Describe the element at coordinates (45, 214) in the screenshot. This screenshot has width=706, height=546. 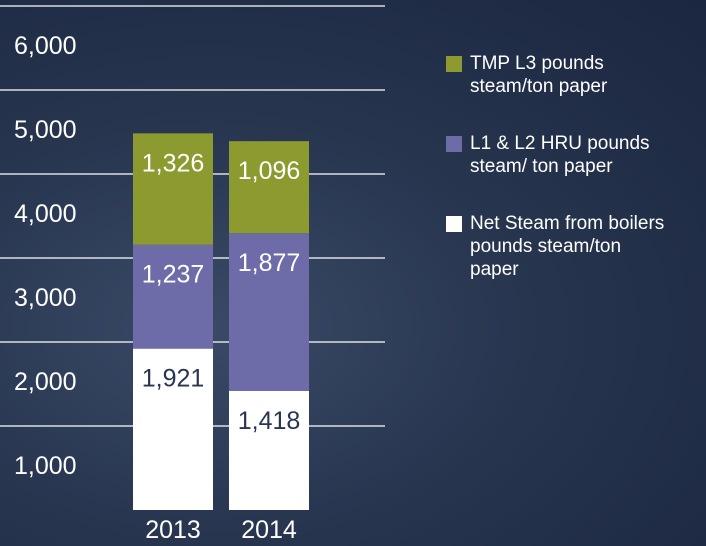
I see `y-tick-label: 4,000` at that location.